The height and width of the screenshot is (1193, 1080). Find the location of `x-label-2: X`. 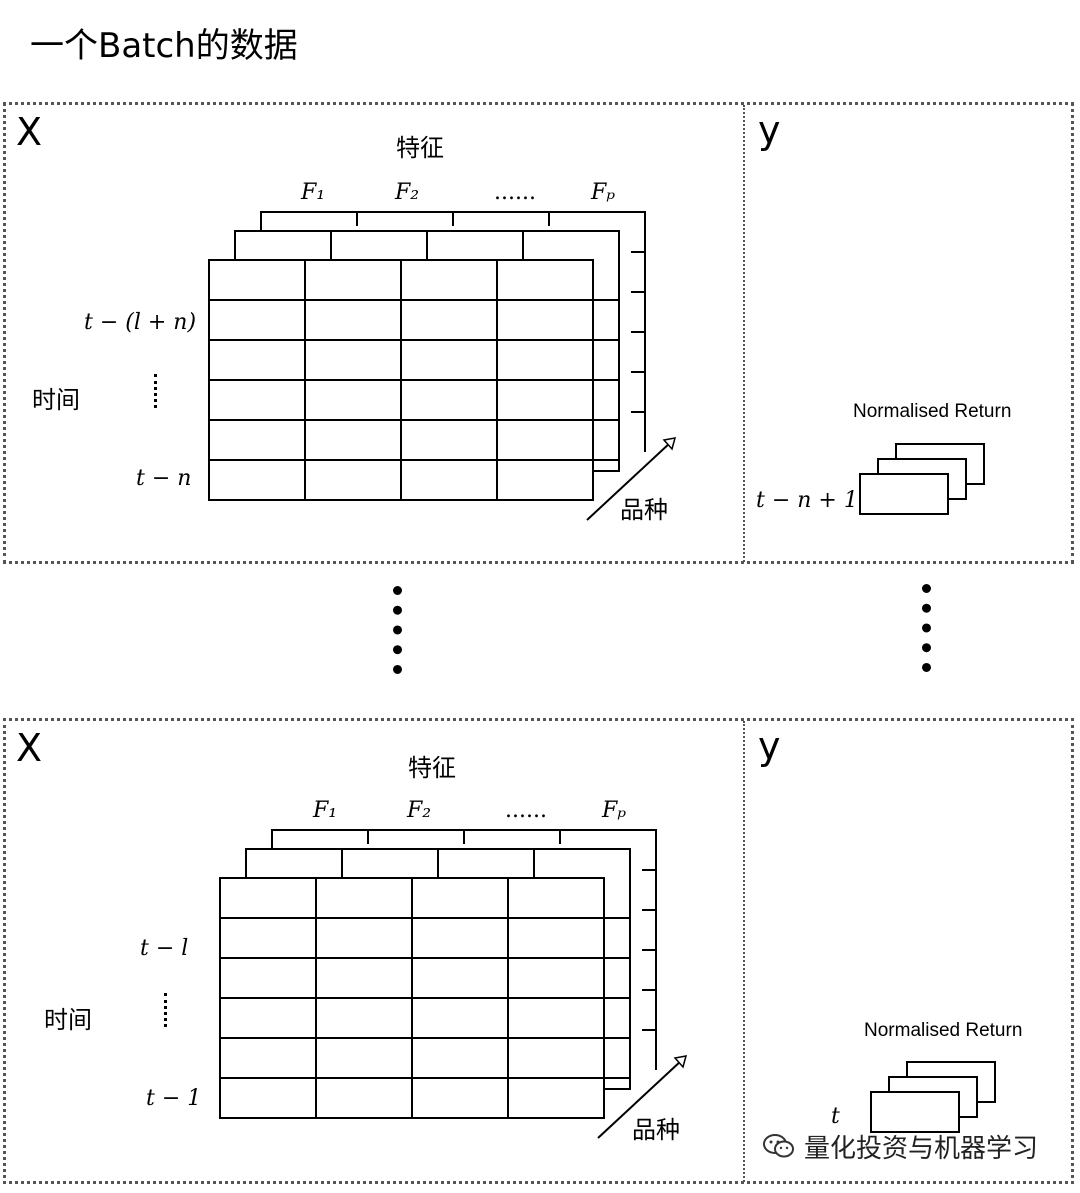

x-label-2: X is located at coordinates (29, 748).